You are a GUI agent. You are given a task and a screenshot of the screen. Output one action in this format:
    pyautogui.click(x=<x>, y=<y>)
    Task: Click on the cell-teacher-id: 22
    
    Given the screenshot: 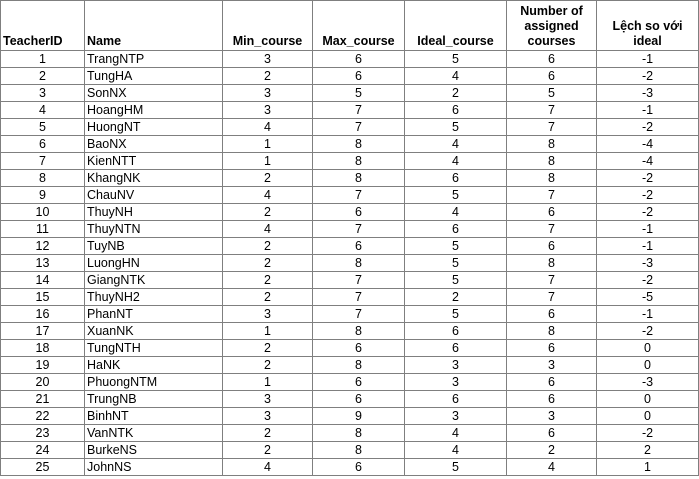 What is the action you would take?
    pyautogui.click(x=42, y=416)
    